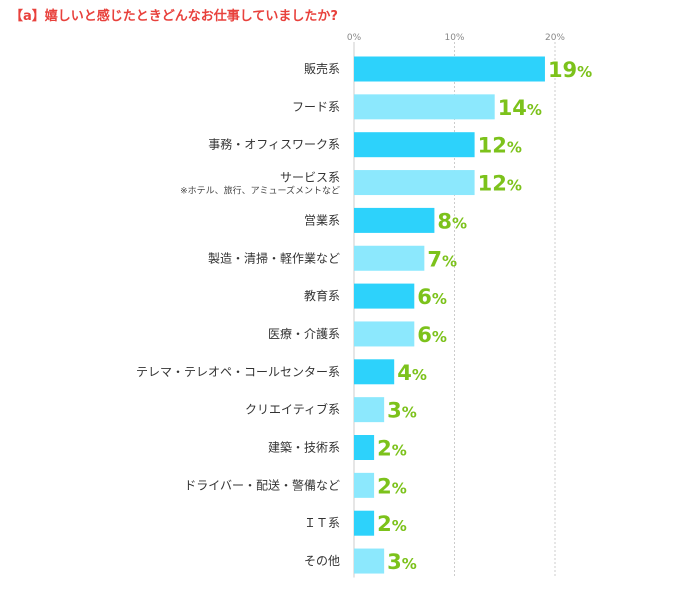 This screenshot has width=696, height=589. I want to click on x-tick-label: 10%, so click(454, 38).